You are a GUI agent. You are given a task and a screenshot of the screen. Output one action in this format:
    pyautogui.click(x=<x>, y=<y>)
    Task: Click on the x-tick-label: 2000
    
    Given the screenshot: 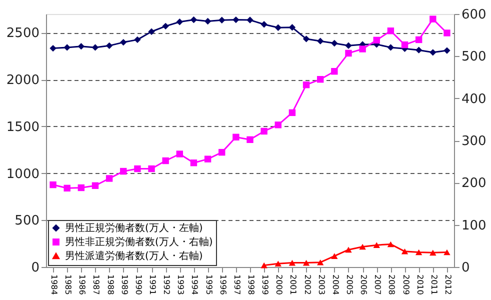 What is the action you would take?
    pyautogui.click(x=279, y=284)
    